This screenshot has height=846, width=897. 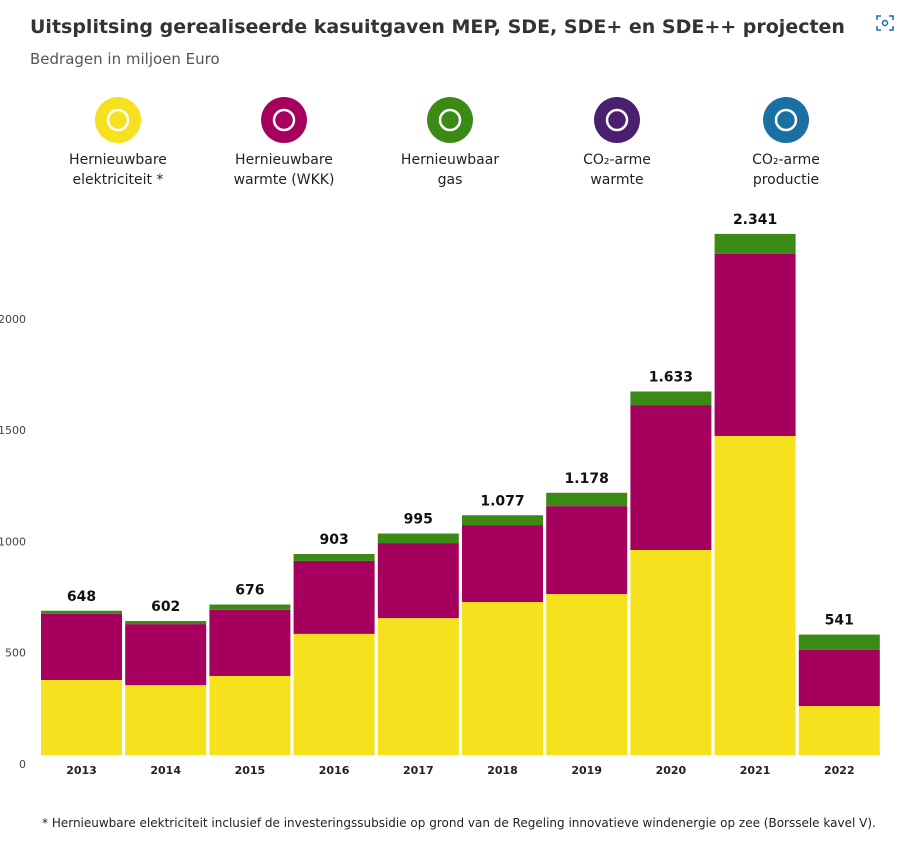 What do you see at coordinates (118, 170) in the screenshot?
I see `legend-label: Hernieuwbare elektriciteit *` at bounding box center [118, 170].